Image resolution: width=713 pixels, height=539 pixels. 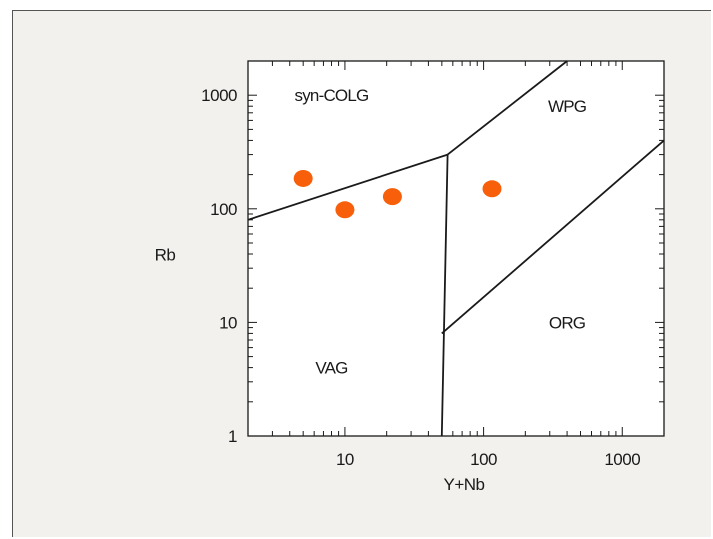 I want to click on boundary-line-wpg-org, so click(x=553, y=237).